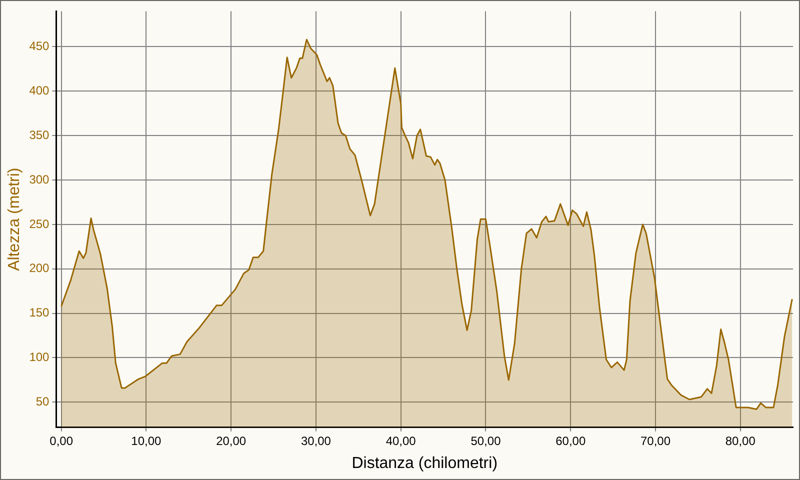 The width and height of the screenshot is (800, 480). Describe the element at coordinates (39, 90) in the screenshot. I see `y-tick-label: 400` at that location.